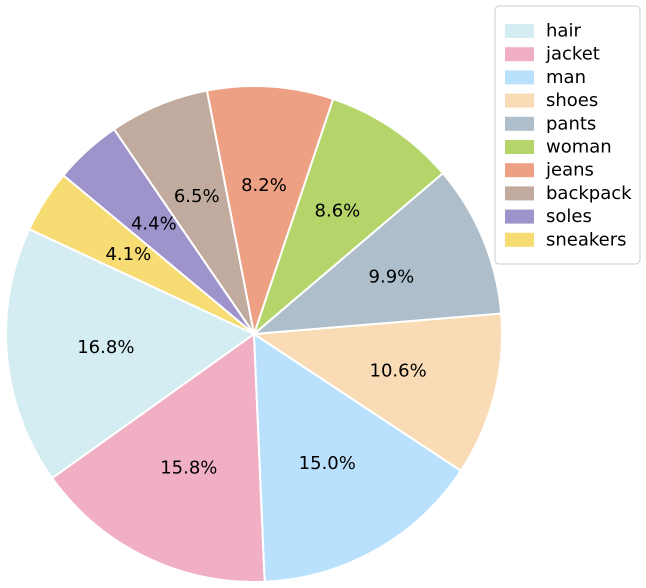 The image size is (646, 588). What do you see at coordinates (519, 123) in the screenshot?
I see `legend-swatch-pants` at bounding box center [519, 123].